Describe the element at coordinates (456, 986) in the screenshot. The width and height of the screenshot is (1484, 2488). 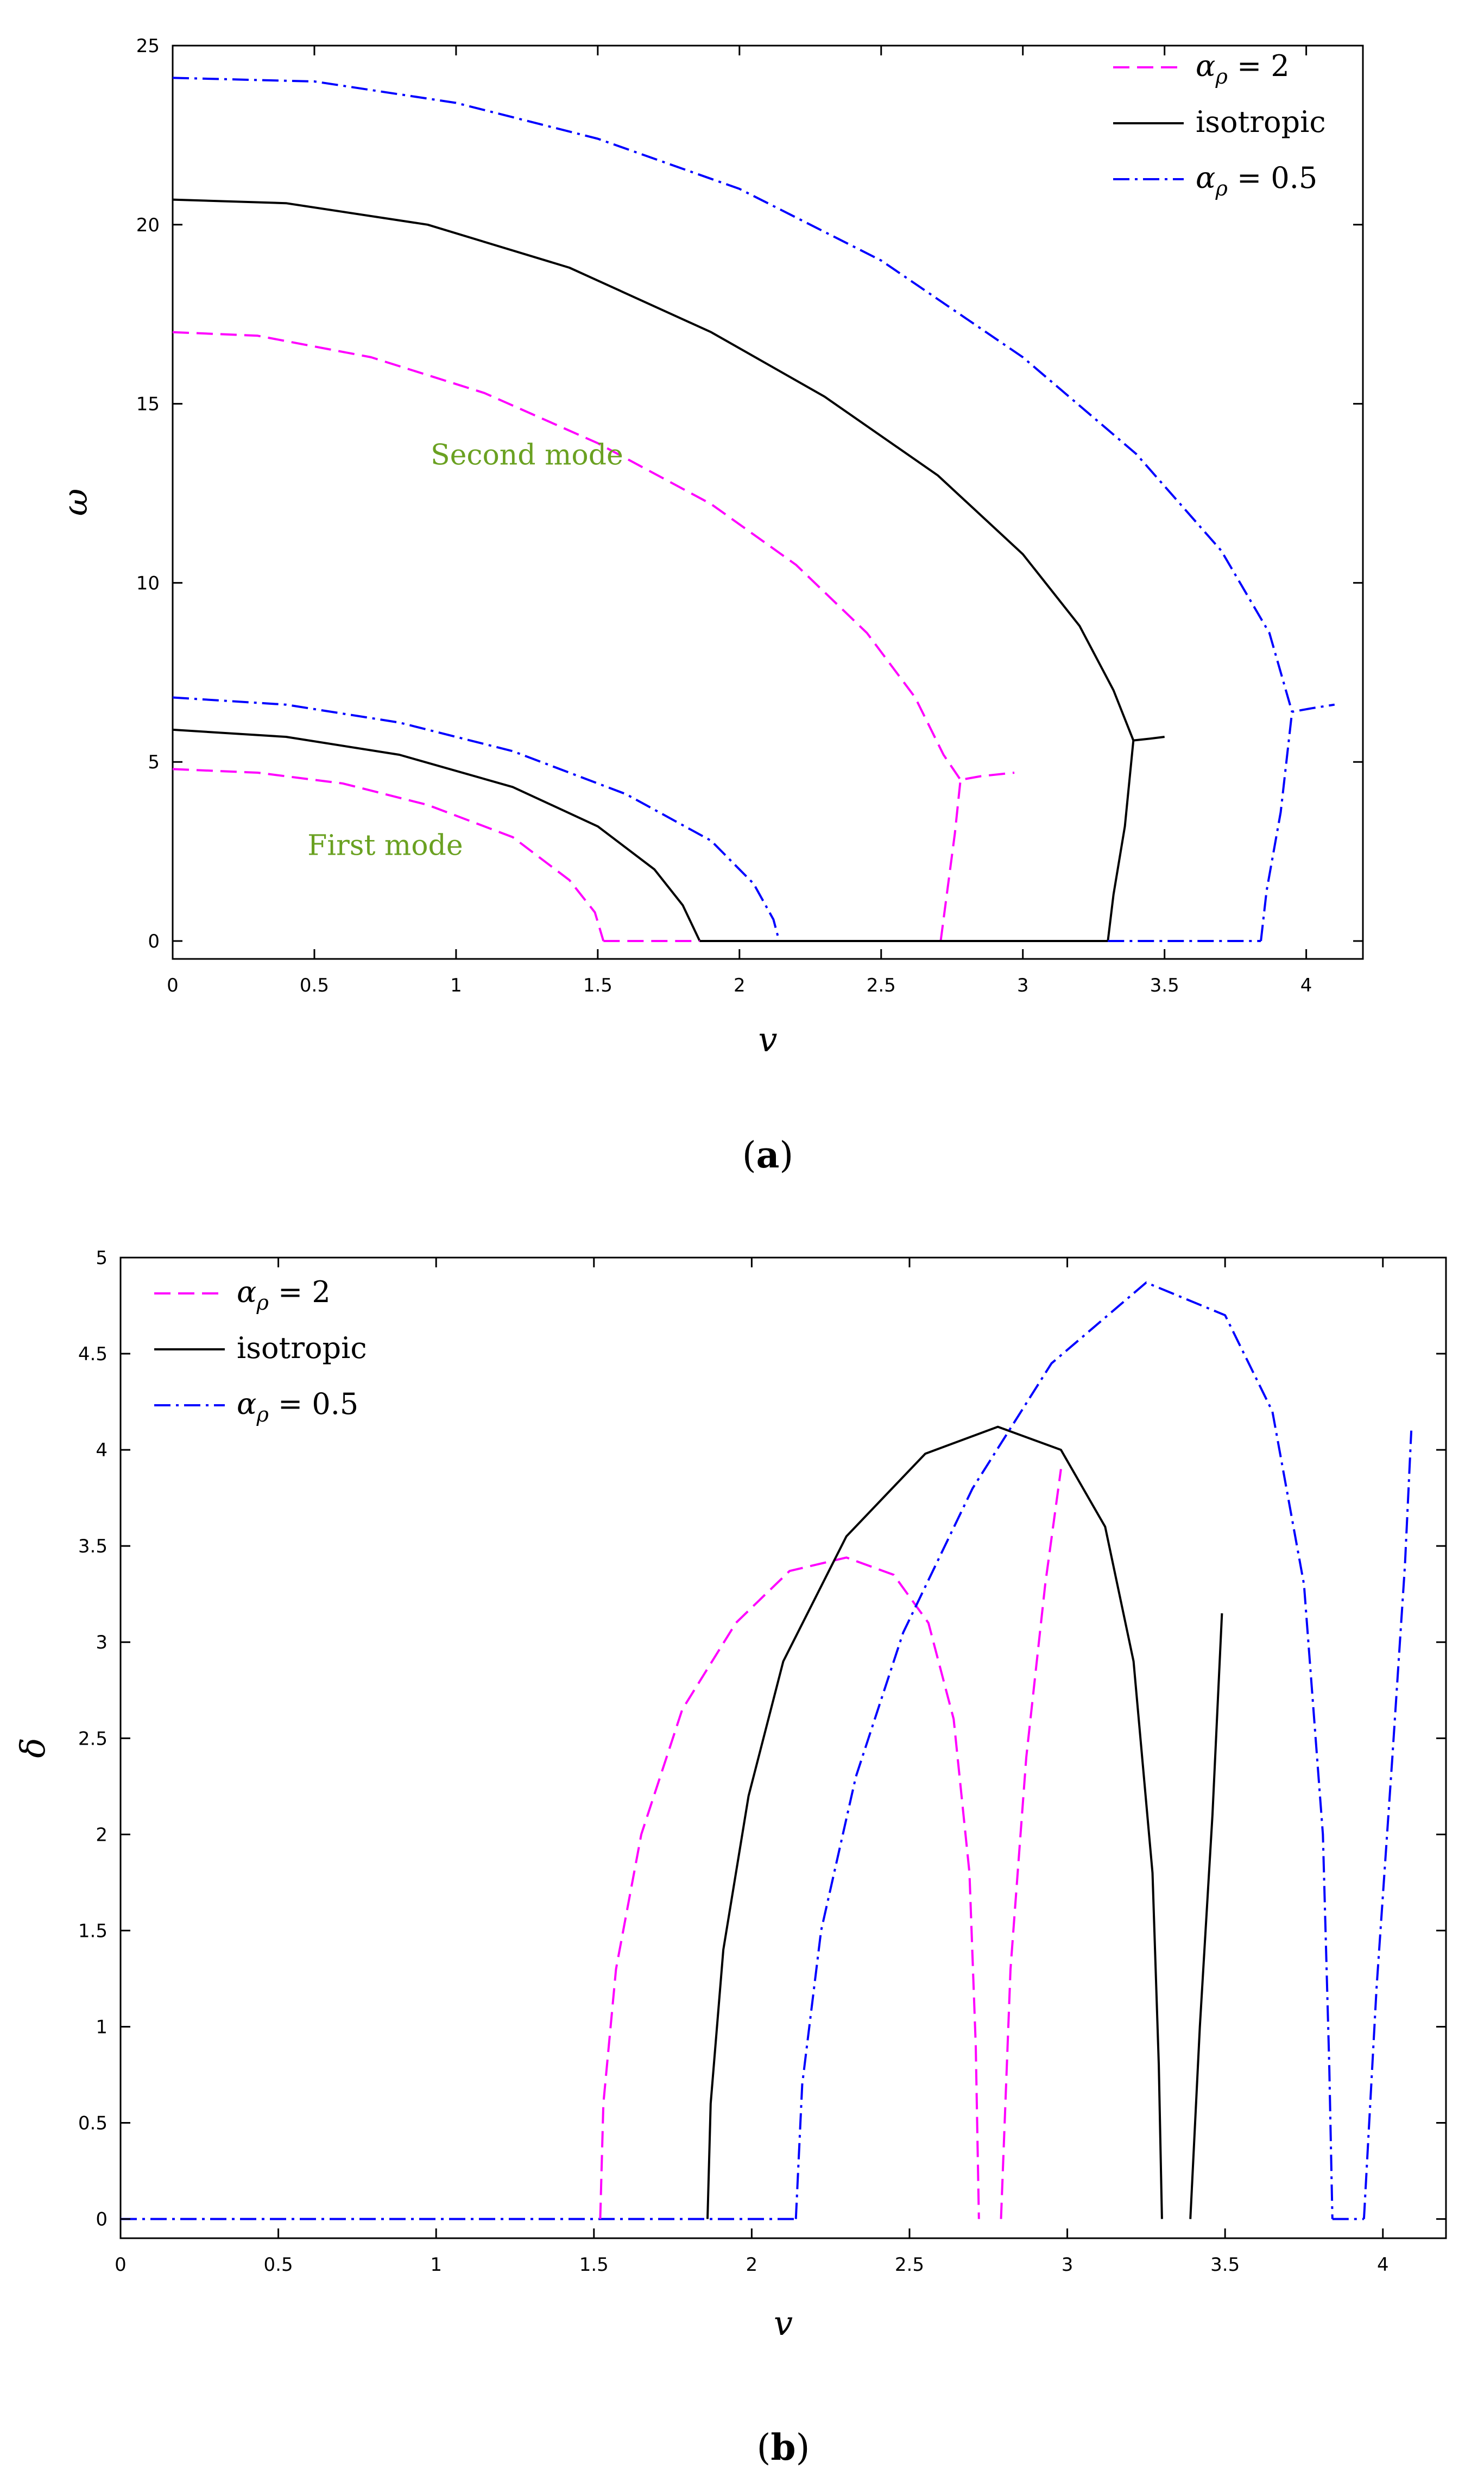
I see `x-tick-label-a: 1` at that location.